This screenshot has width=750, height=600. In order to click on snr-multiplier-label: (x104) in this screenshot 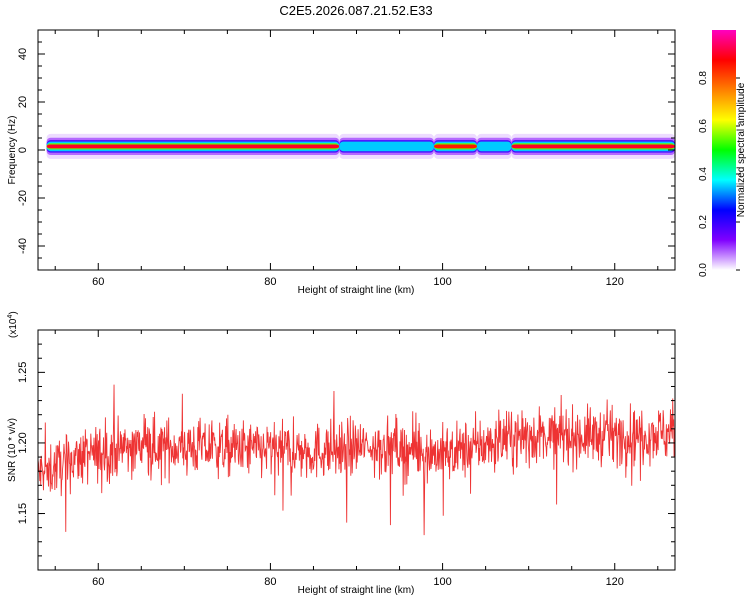, I will do `click(13, 324)`.